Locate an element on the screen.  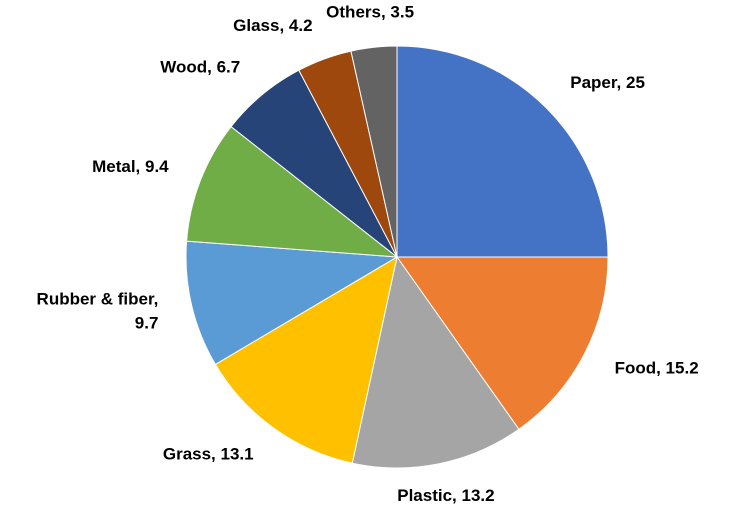
data-label: Paper, 25 is located at coordinates (607, 82).